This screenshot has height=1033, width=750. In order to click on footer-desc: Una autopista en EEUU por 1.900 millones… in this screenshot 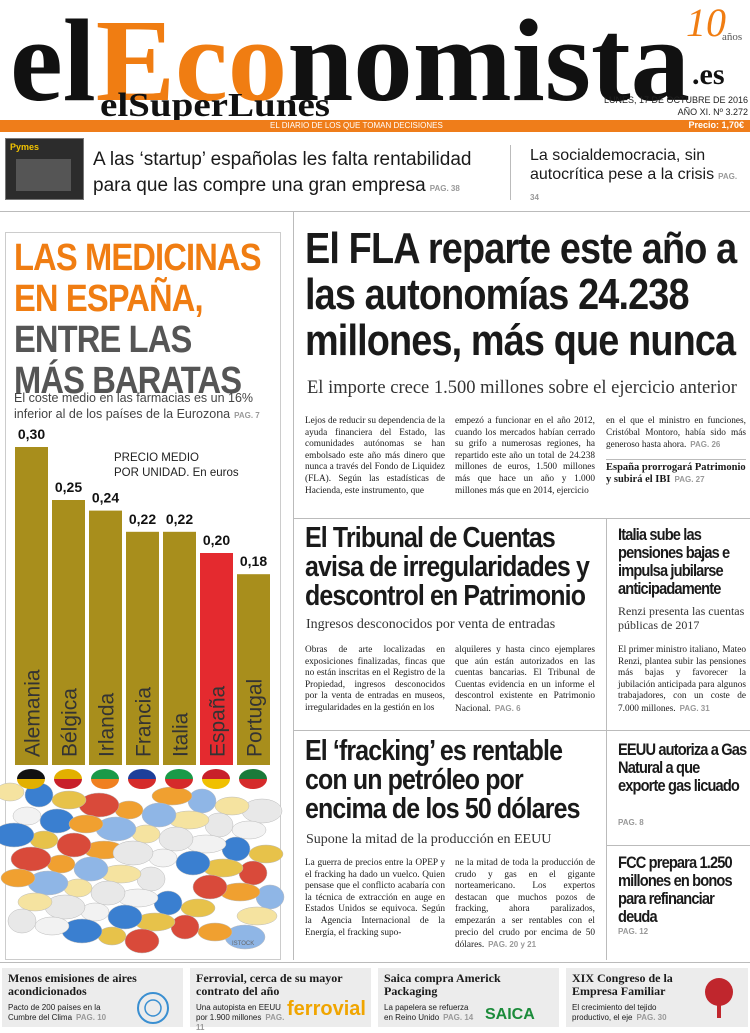, I will do `click(241, 1018)`.